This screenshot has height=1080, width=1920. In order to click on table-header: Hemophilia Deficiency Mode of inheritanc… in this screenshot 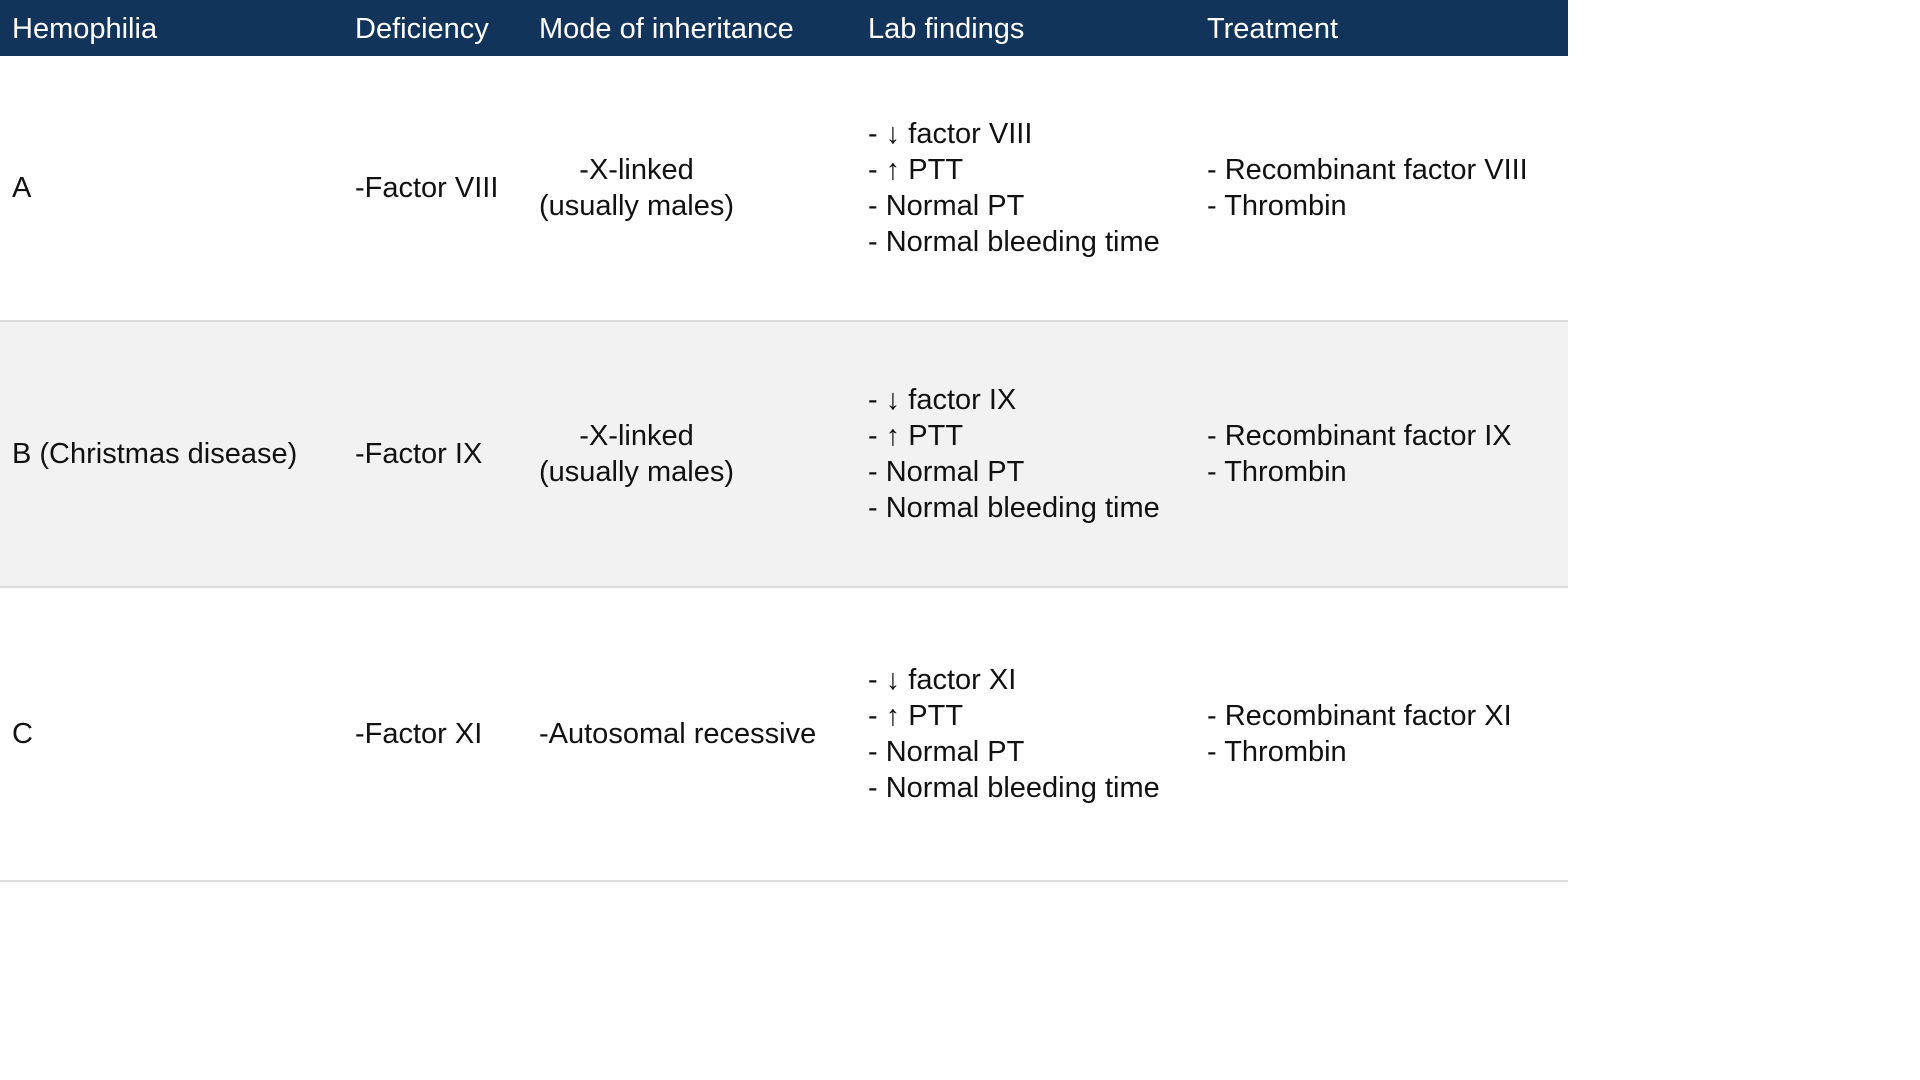, I will do `click(784, 28)`.